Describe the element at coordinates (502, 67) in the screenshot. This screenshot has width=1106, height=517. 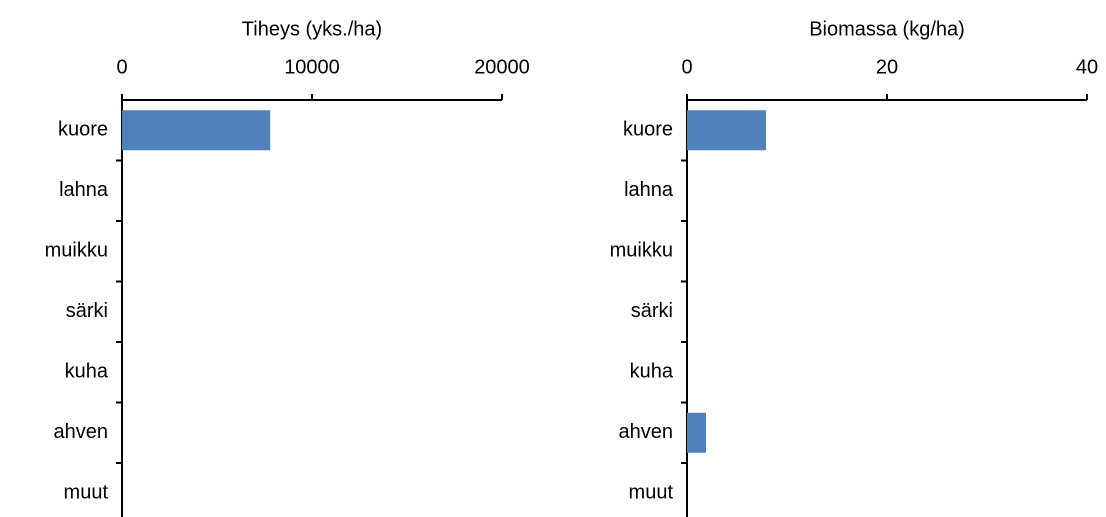
I see `x-tick-label: 20000` at that location.